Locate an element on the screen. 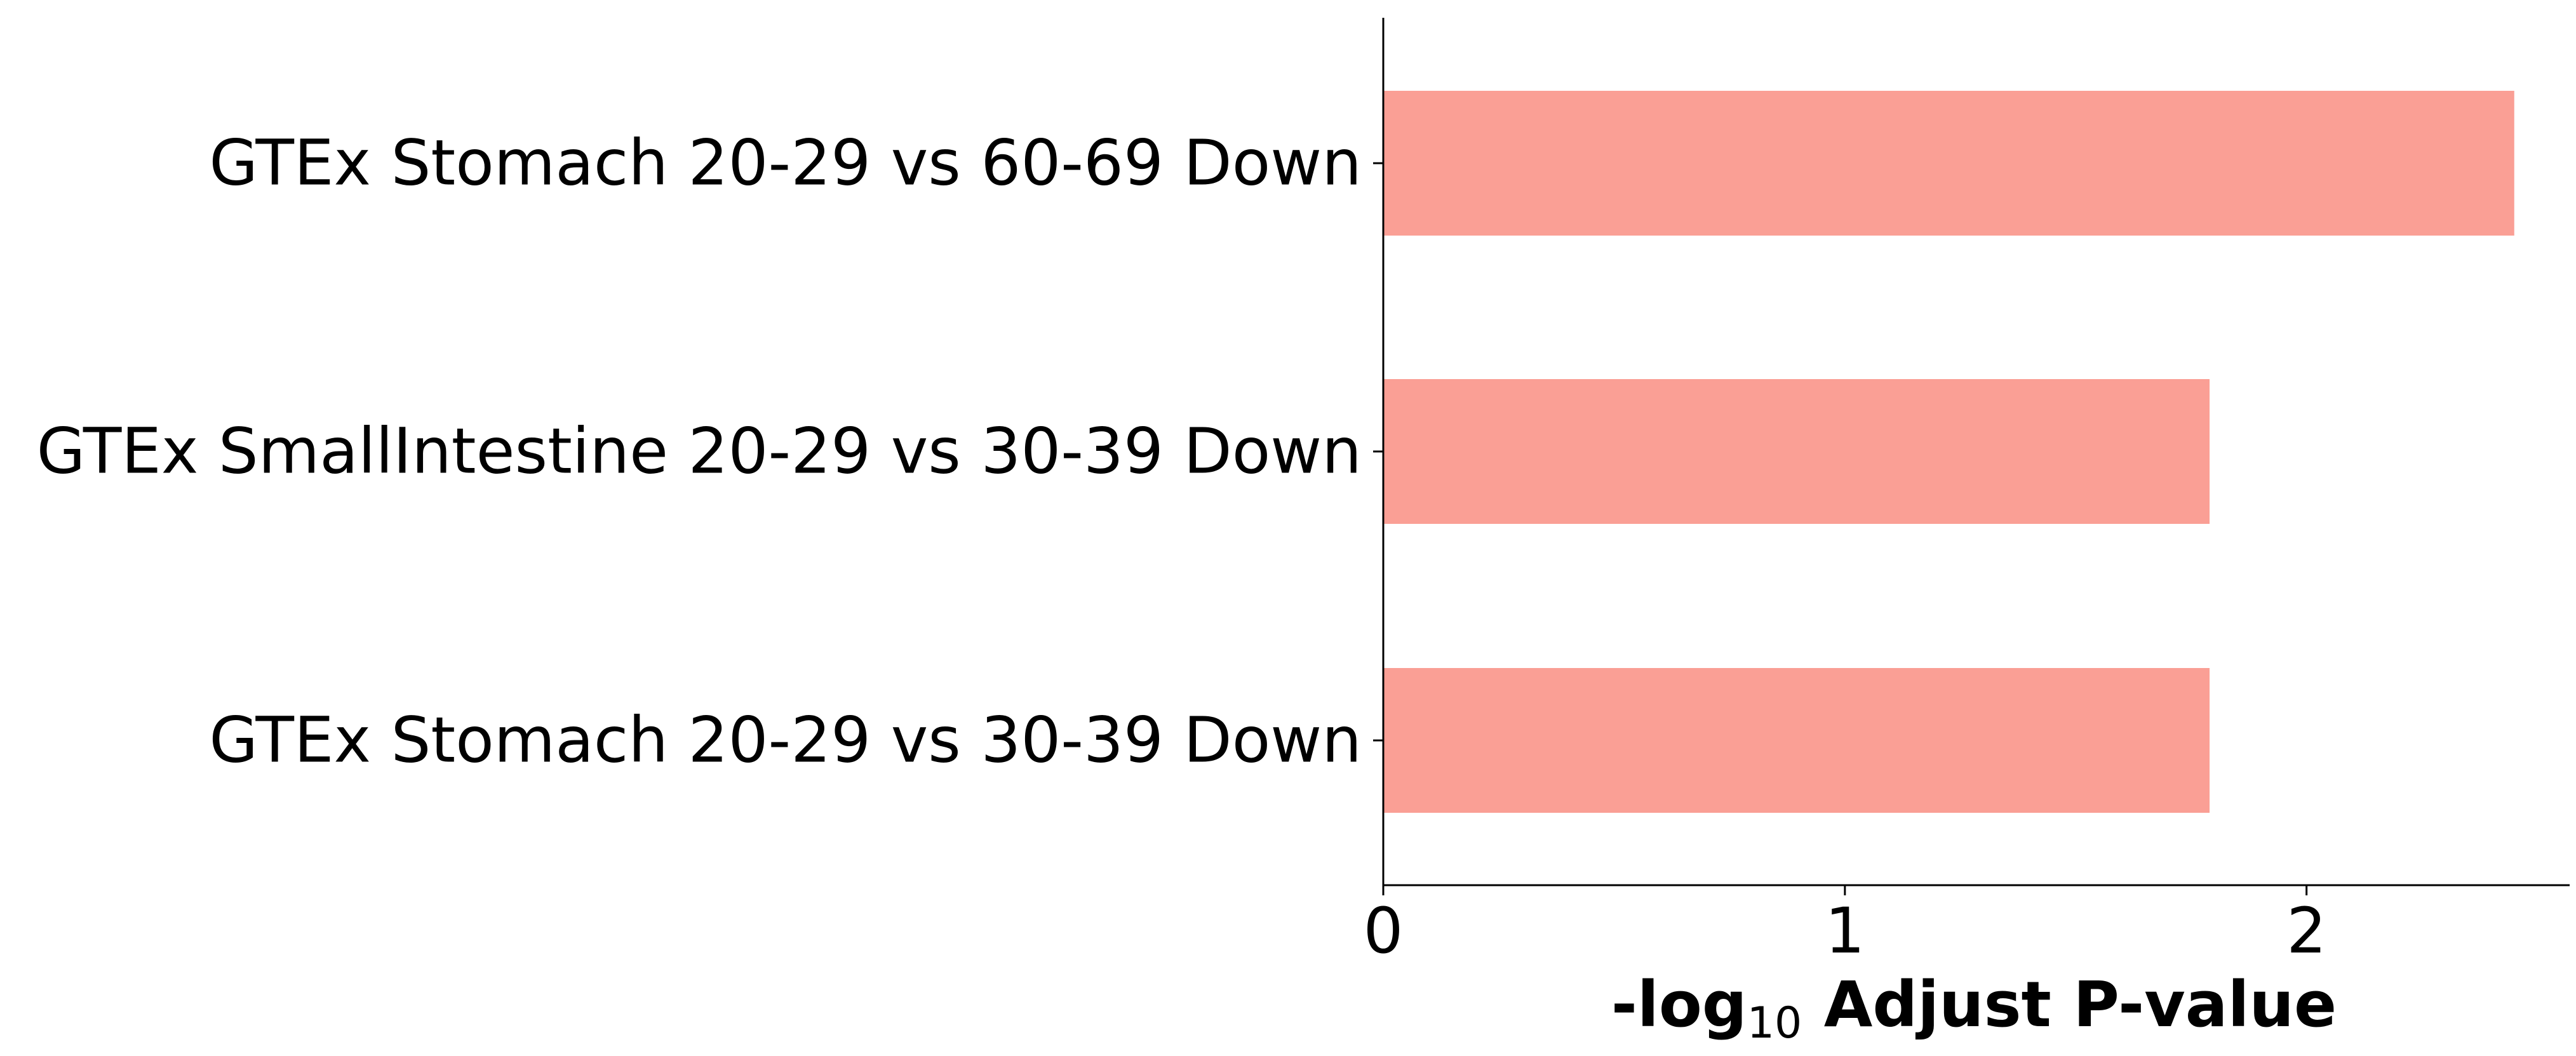  x-axis-title: -log10 Adjust P-value is located at coordinates (1974, 1008).